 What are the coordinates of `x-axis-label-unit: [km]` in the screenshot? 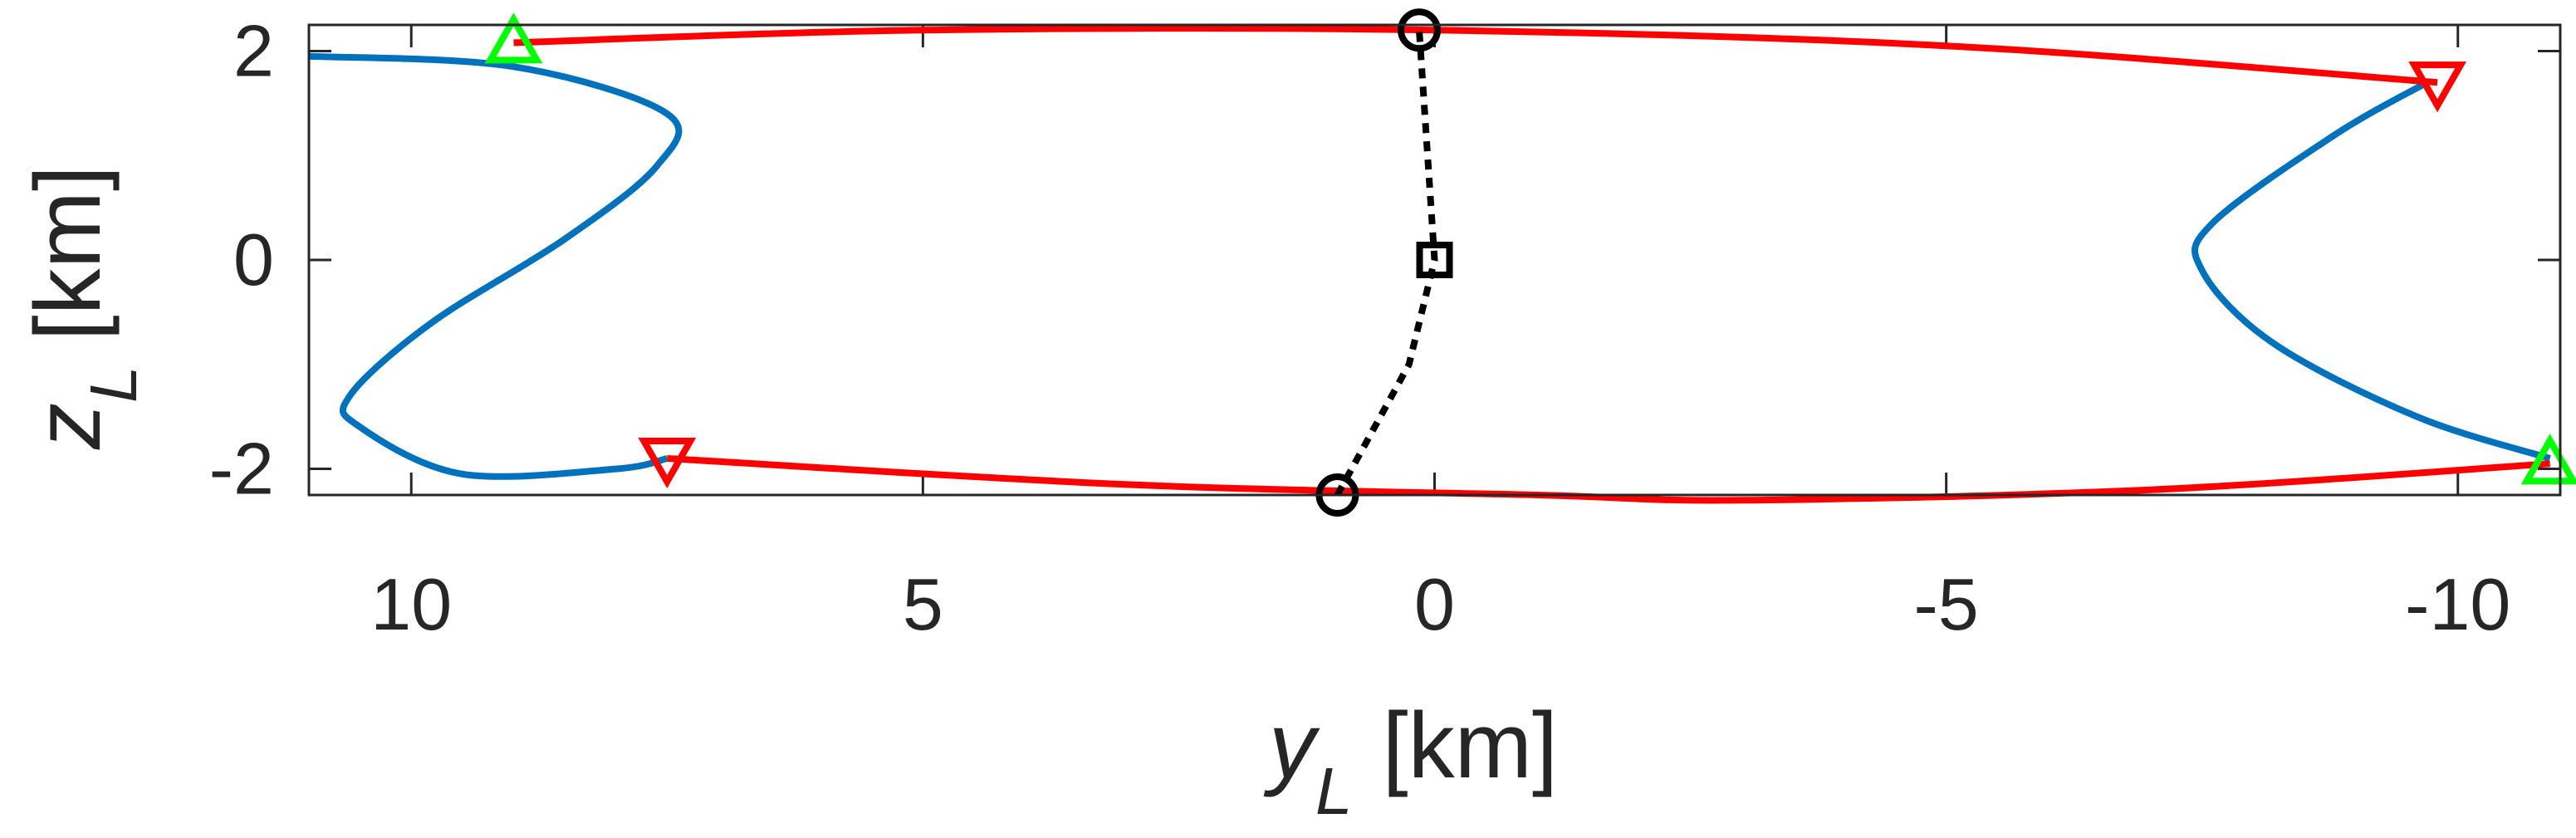 It's located at (1471, 745).